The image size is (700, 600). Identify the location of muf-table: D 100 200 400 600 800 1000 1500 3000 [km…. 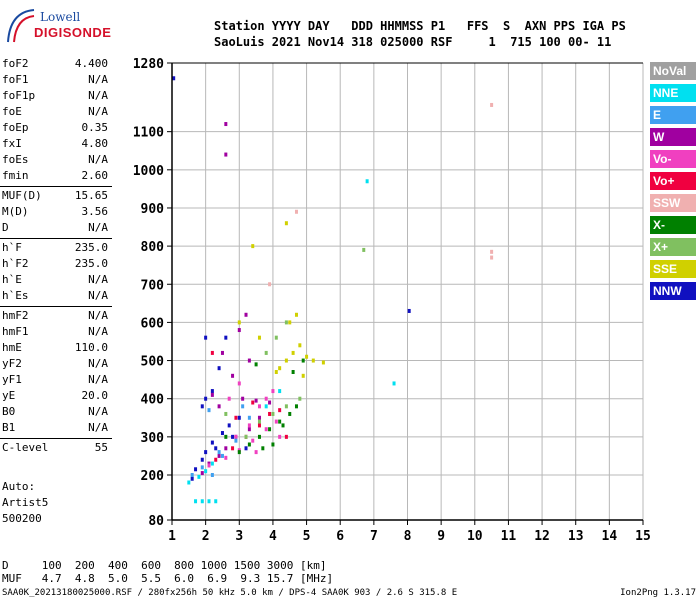
(167, 572).